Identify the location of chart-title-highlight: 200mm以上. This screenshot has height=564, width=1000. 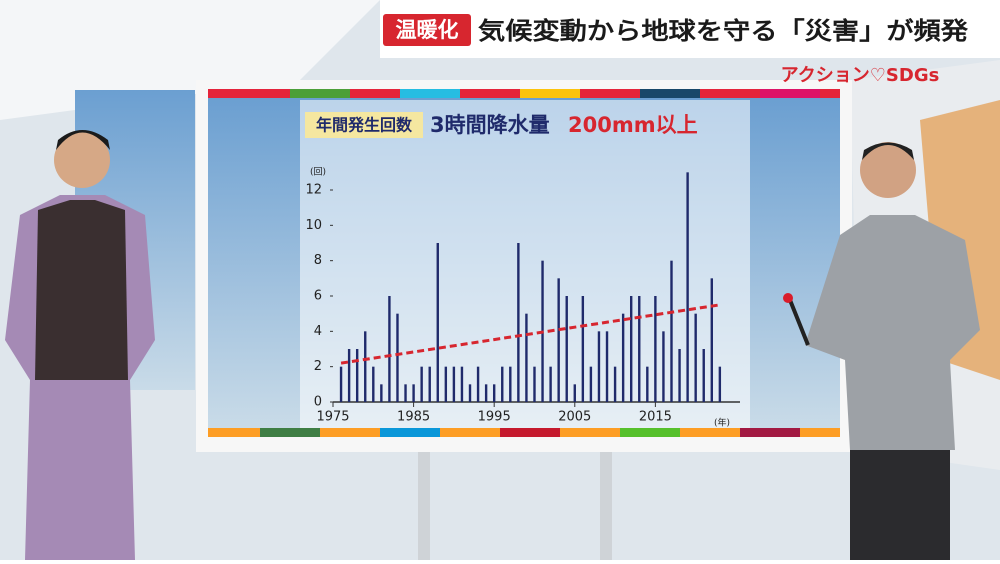
(633, 125).